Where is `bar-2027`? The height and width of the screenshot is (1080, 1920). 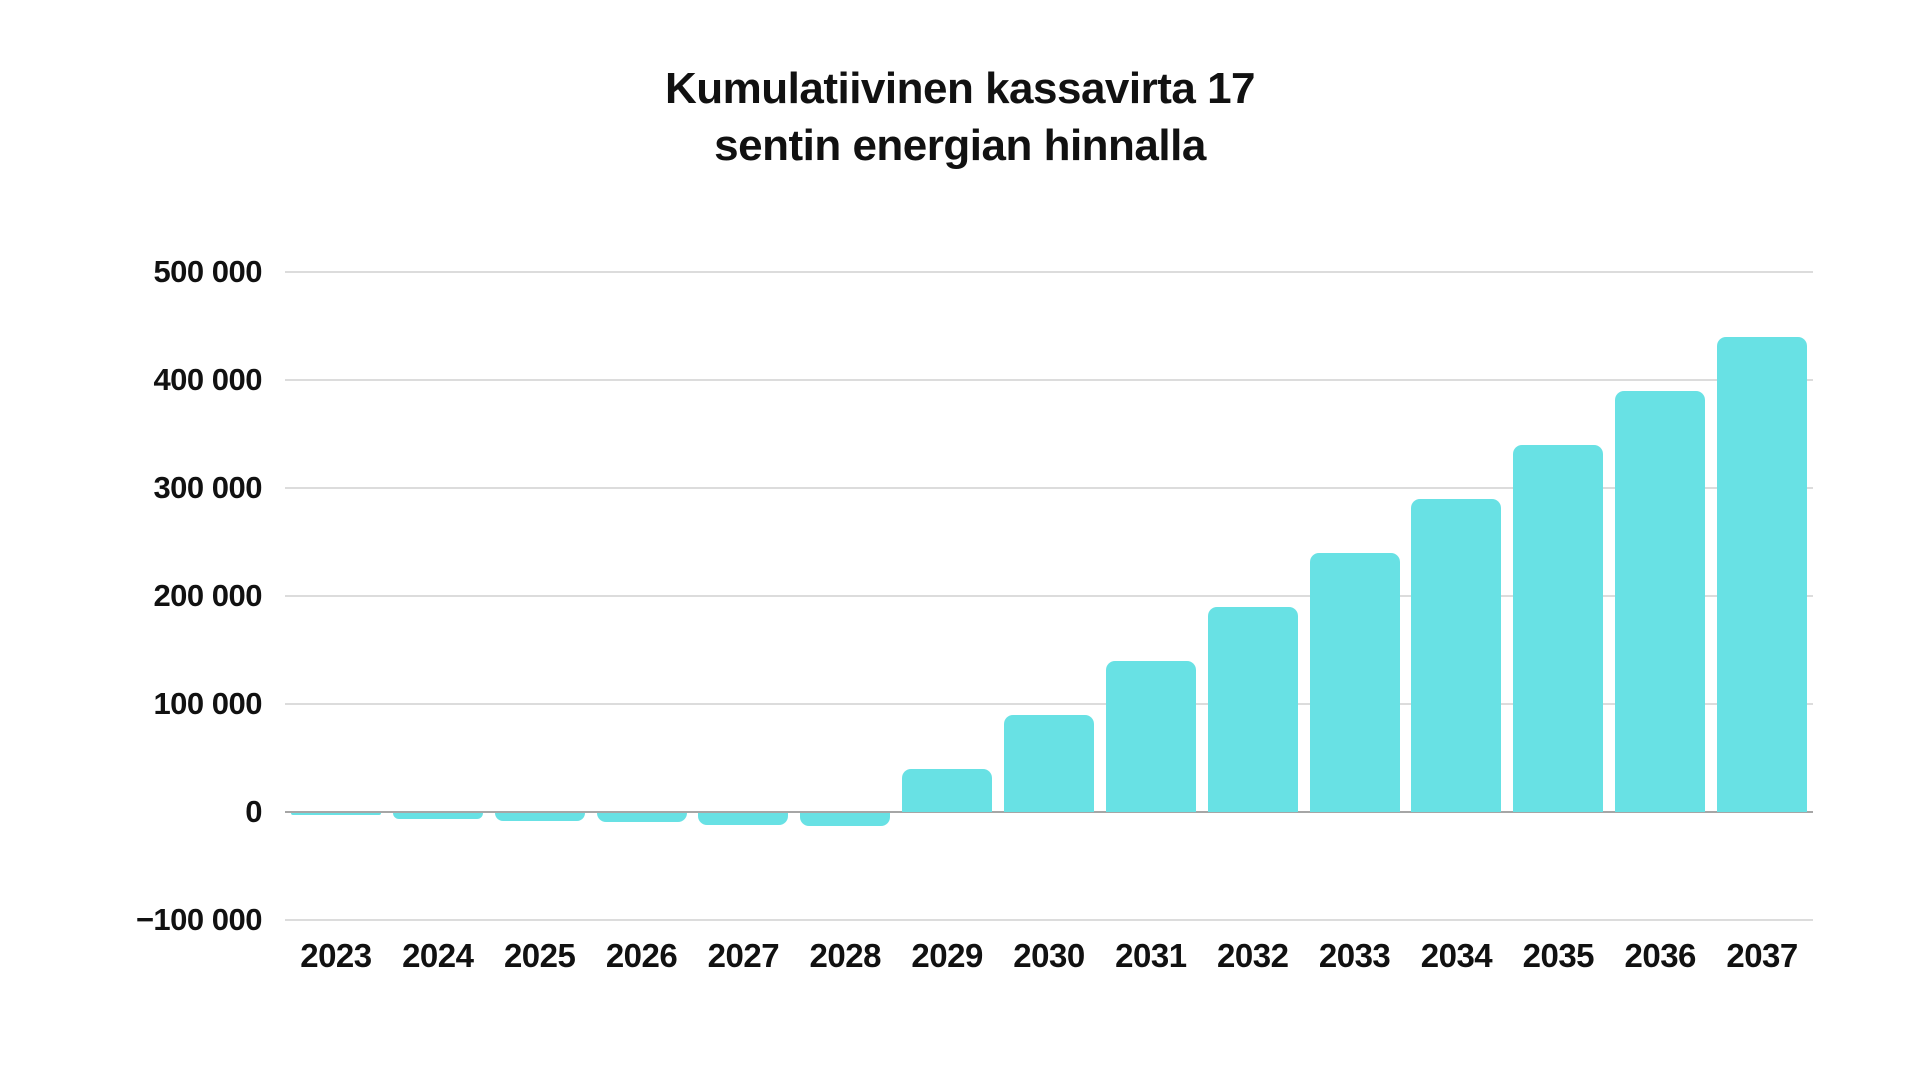 bar-2027 is located at coordinates (743, 819).